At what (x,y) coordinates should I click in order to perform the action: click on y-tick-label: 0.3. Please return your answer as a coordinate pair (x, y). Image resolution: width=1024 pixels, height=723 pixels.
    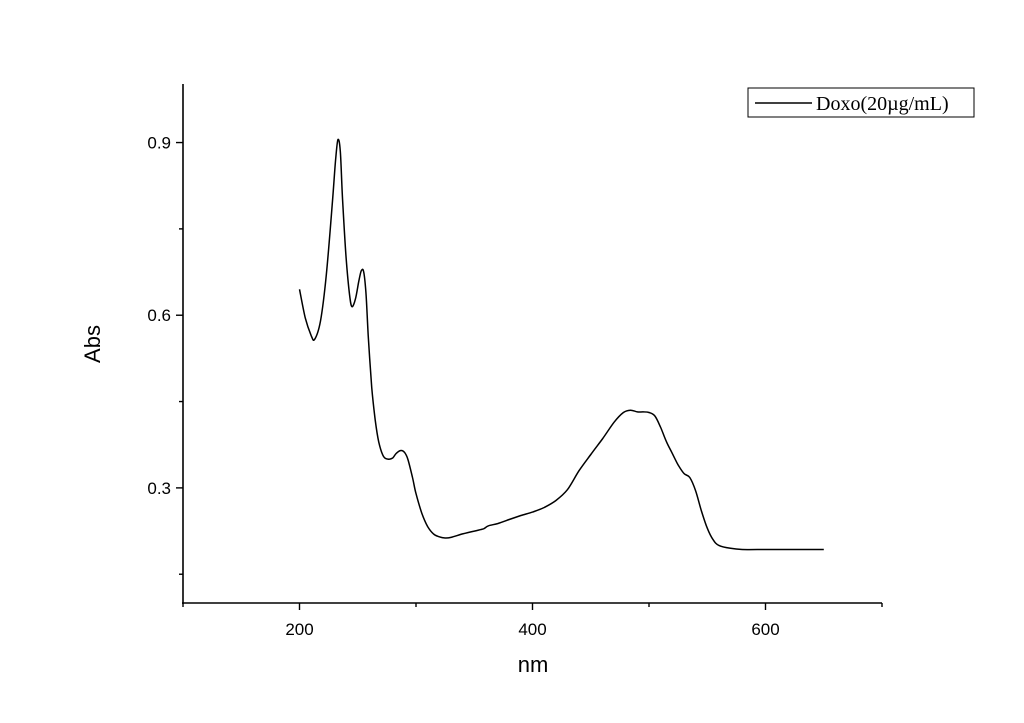
    Looking at the image, I should click on (159, 488).